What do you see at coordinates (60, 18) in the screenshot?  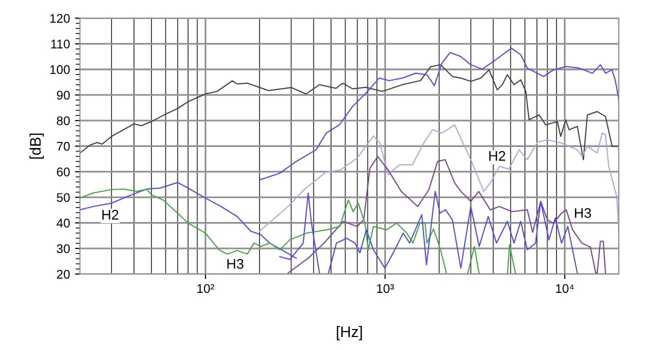 I see `y-tick-label: 120` at bounding box center [60, 18].